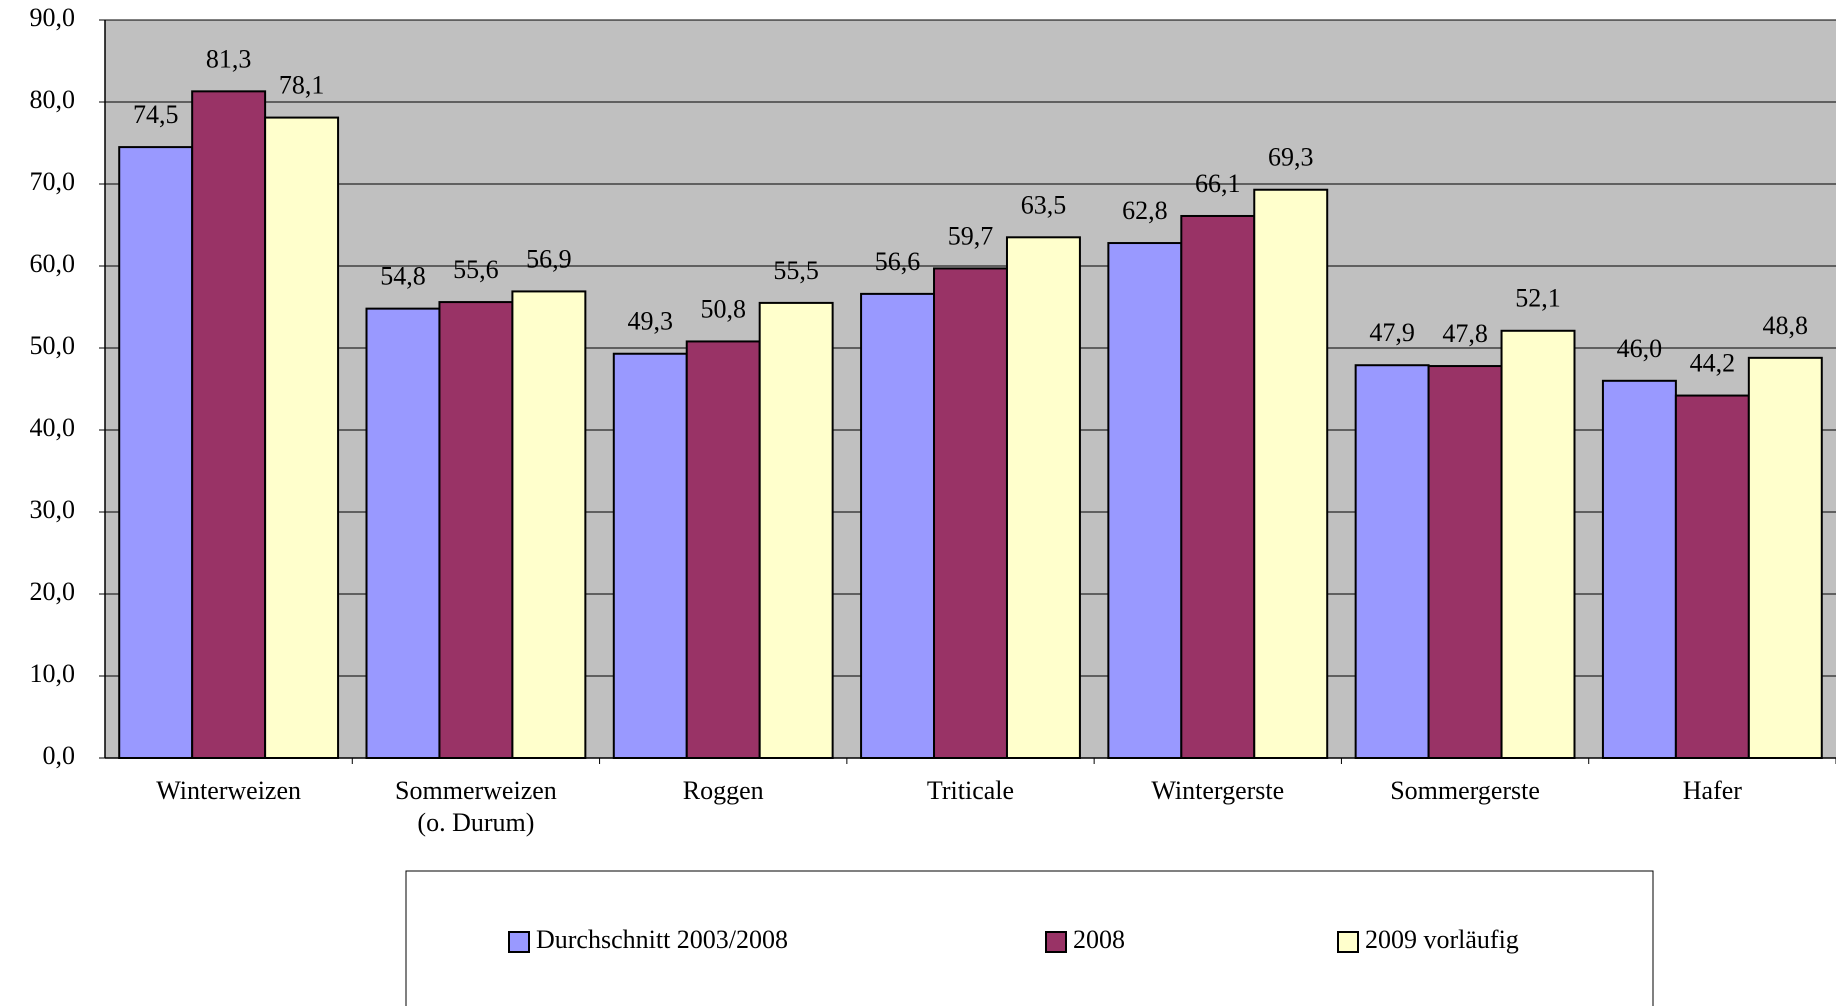 This screenshot has width=1836, height=1006. I want to click on y-tick-label: 50,0, so click(53, 345).